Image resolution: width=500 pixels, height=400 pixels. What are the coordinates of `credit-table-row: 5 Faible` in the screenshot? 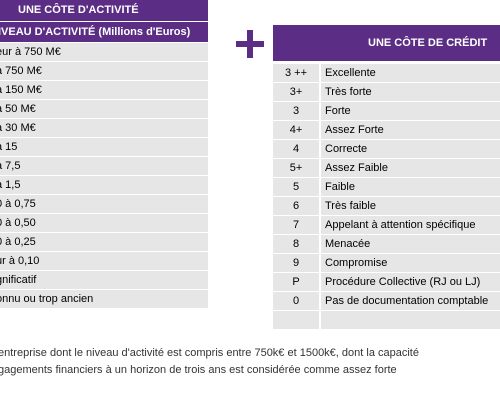 It's located at (386, 187).